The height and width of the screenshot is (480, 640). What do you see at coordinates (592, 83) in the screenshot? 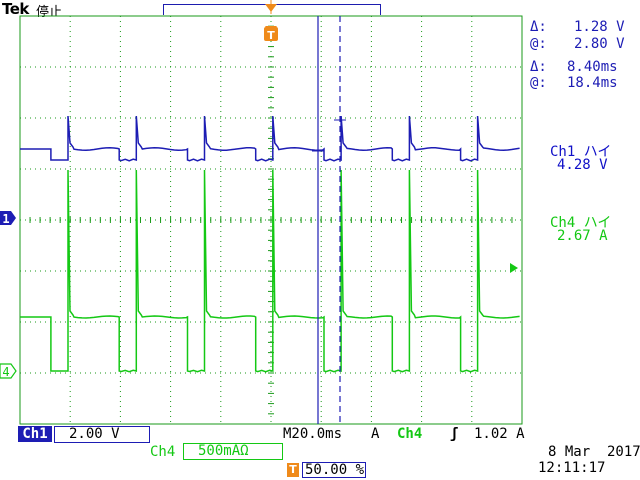
I see `time-at-value: 18.4ms` at bounding box center [592, 83].